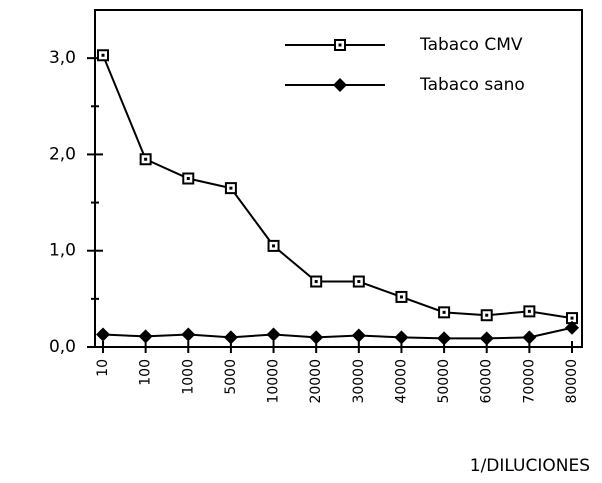 Image resolution: width=602 pixels, height=483 pixels. Describe the element at coordinates (471, 45) in the screenshot. I see `legend-label: Tabaco CMV` at that location.